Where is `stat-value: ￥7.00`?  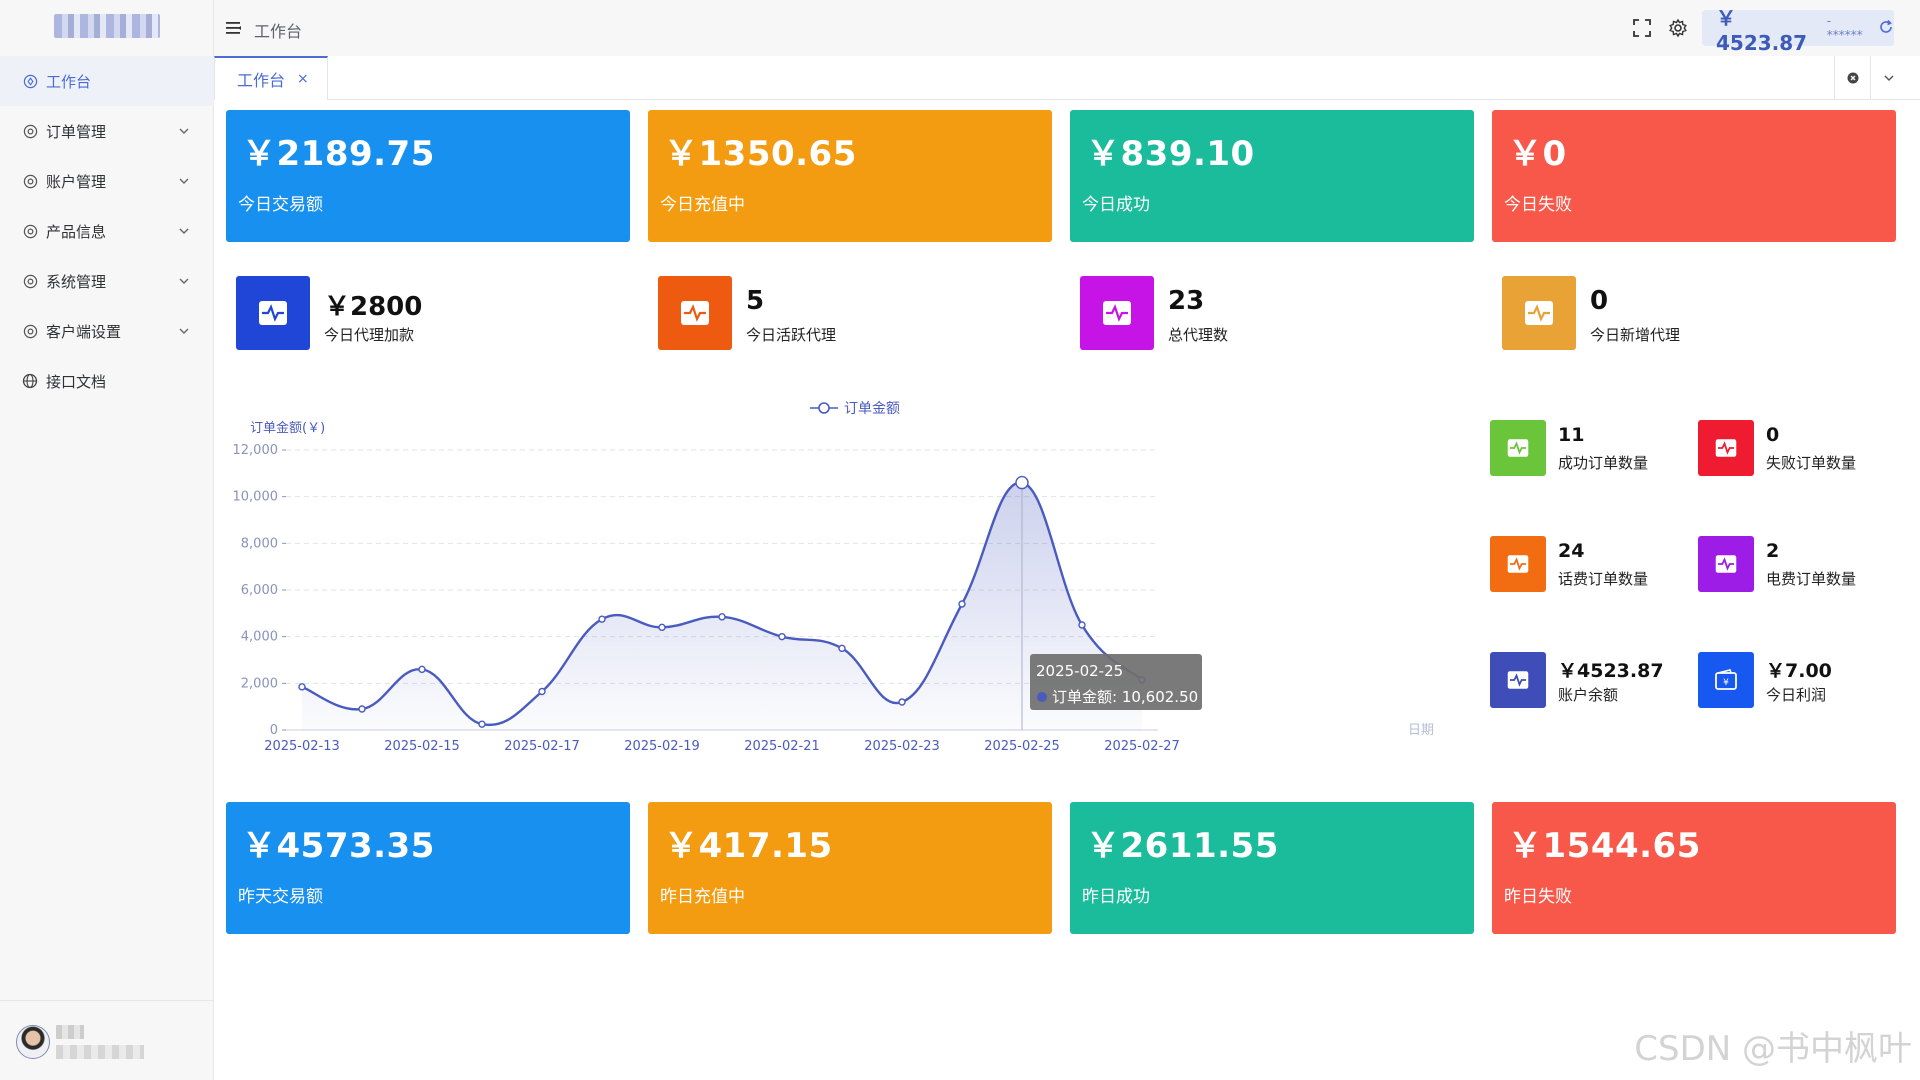
stat-value: ￥7.00 is located at coordinates (1799, 671).